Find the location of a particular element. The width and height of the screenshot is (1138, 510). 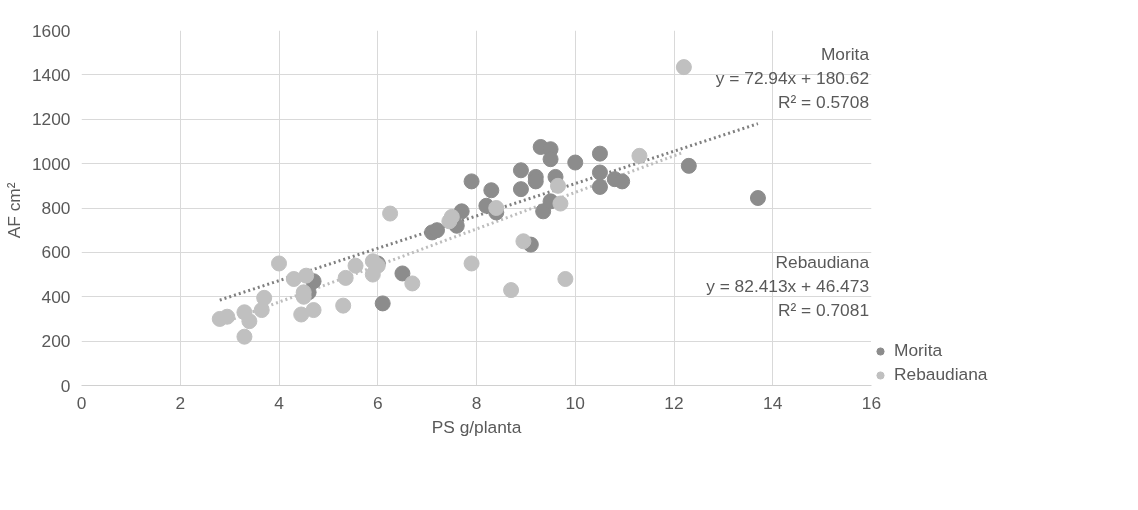

x-tick-label: 6 is located at coordinates (377, 402).